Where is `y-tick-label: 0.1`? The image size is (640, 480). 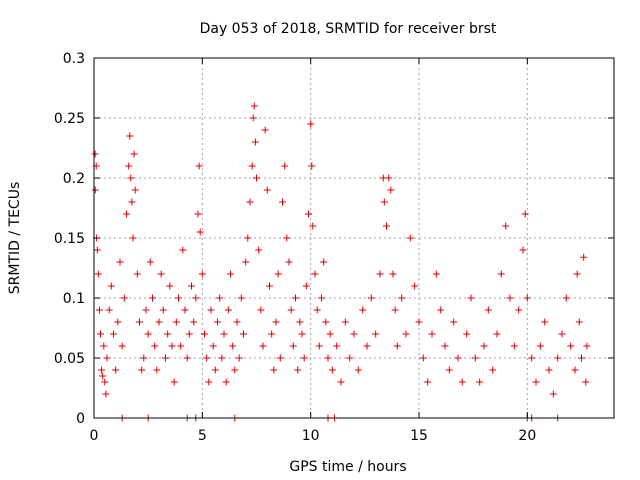
y-tick-label: 0.1 is located at coordinates (74, 299).